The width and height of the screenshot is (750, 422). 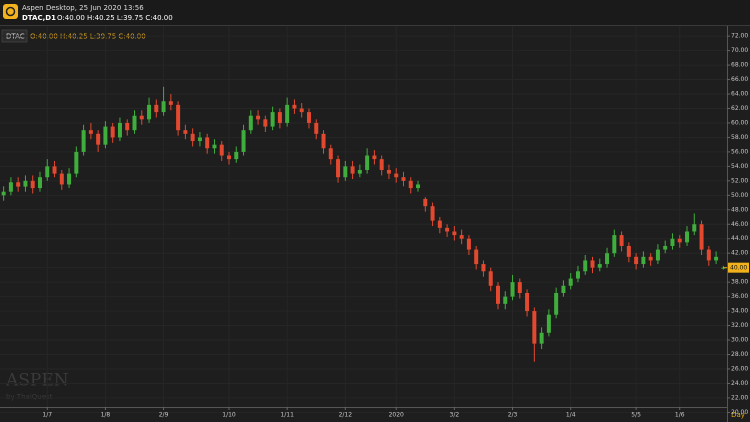 I want to click on y-tick-label: 46.00, so click(x=739, y=224).